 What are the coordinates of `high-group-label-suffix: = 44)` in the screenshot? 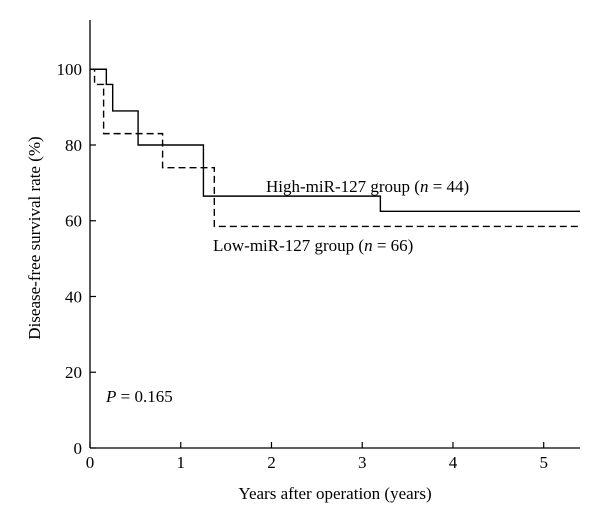 It's located at (448, 186).